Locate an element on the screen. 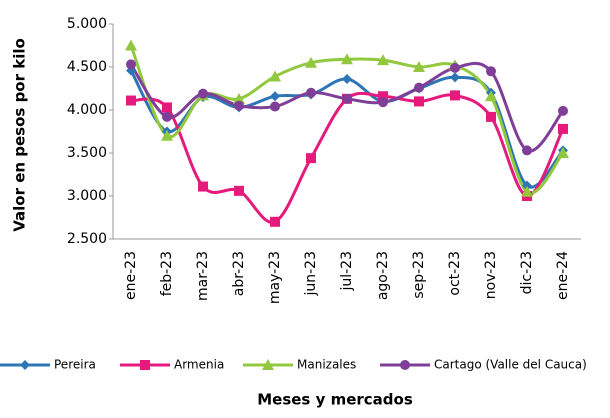 Image resolution: width=610 pixels, height=418 pixels. x-tick-label: abr-23 is located at coordinates (239, 273).